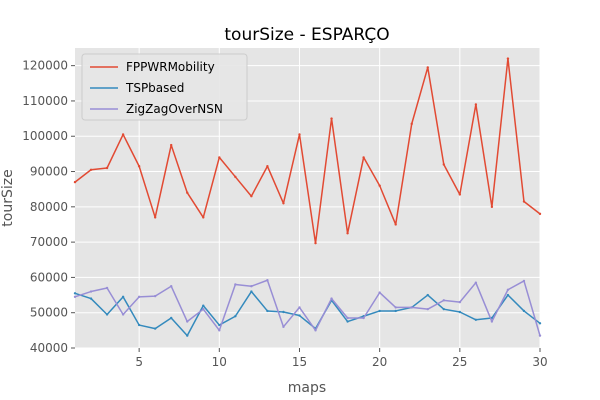 Image resolution: width=600 pixels, height=400 pixels. Describe the element at coordinates (154, 88) in the screenshot. I see `legend-entry: TSPbased` at that location.